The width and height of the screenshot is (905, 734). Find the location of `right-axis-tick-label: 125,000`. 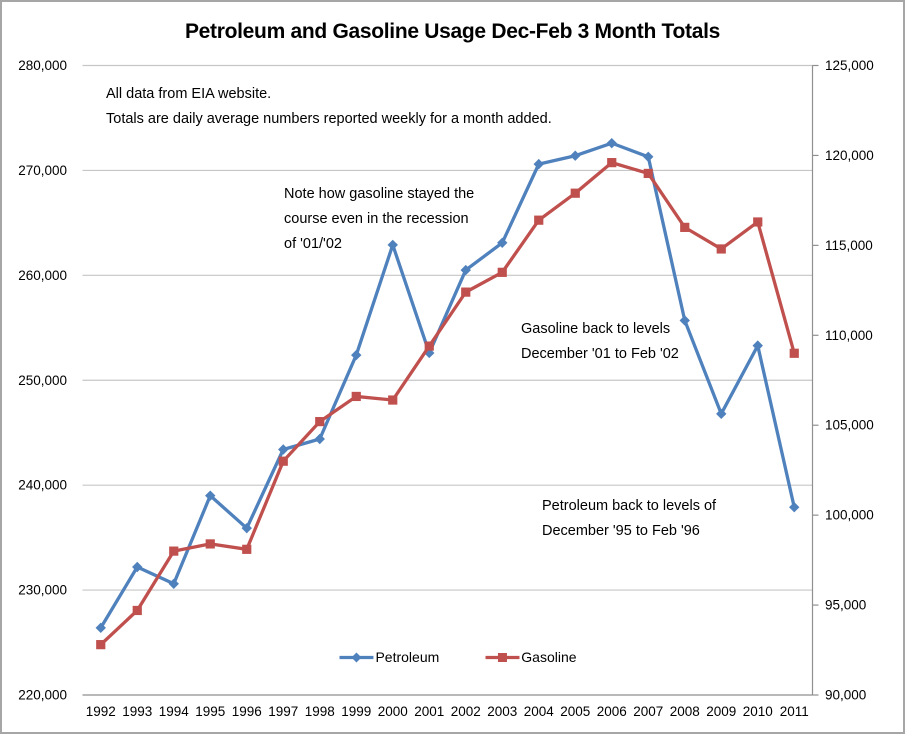

right-axis-tick-label: 125,000 is located at coordinates (849, 65).